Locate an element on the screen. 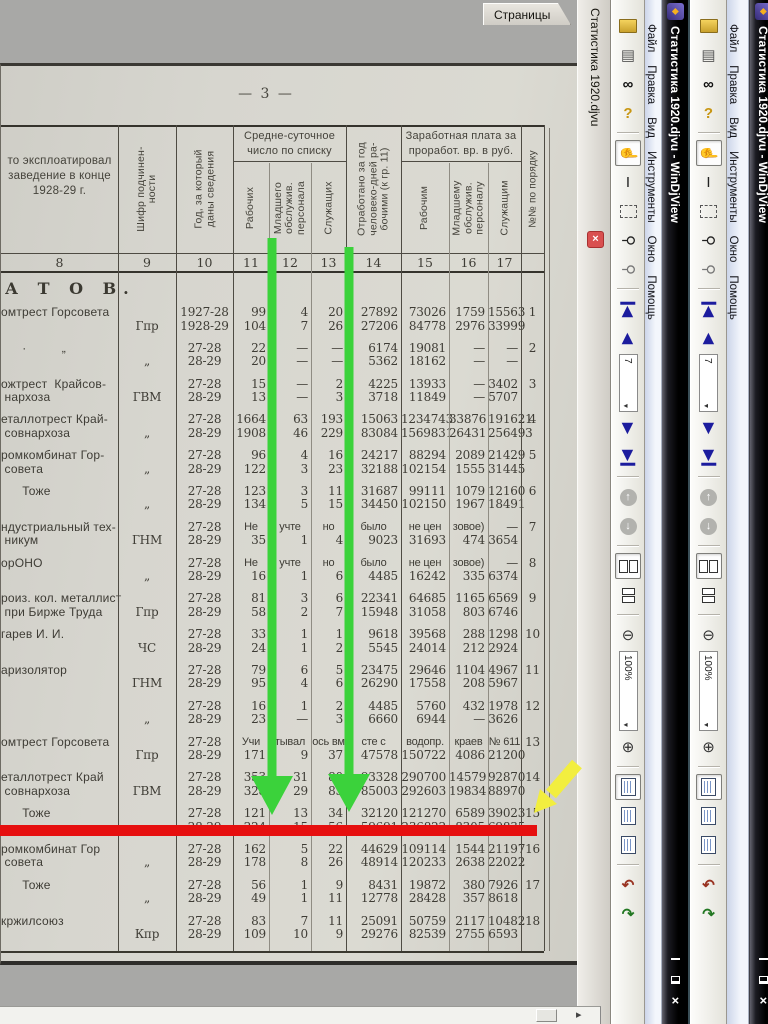 Image resolution: width=768 pixels, height=1024 pixels. table-cell: 15 13 is located at coordinates (251, 395).